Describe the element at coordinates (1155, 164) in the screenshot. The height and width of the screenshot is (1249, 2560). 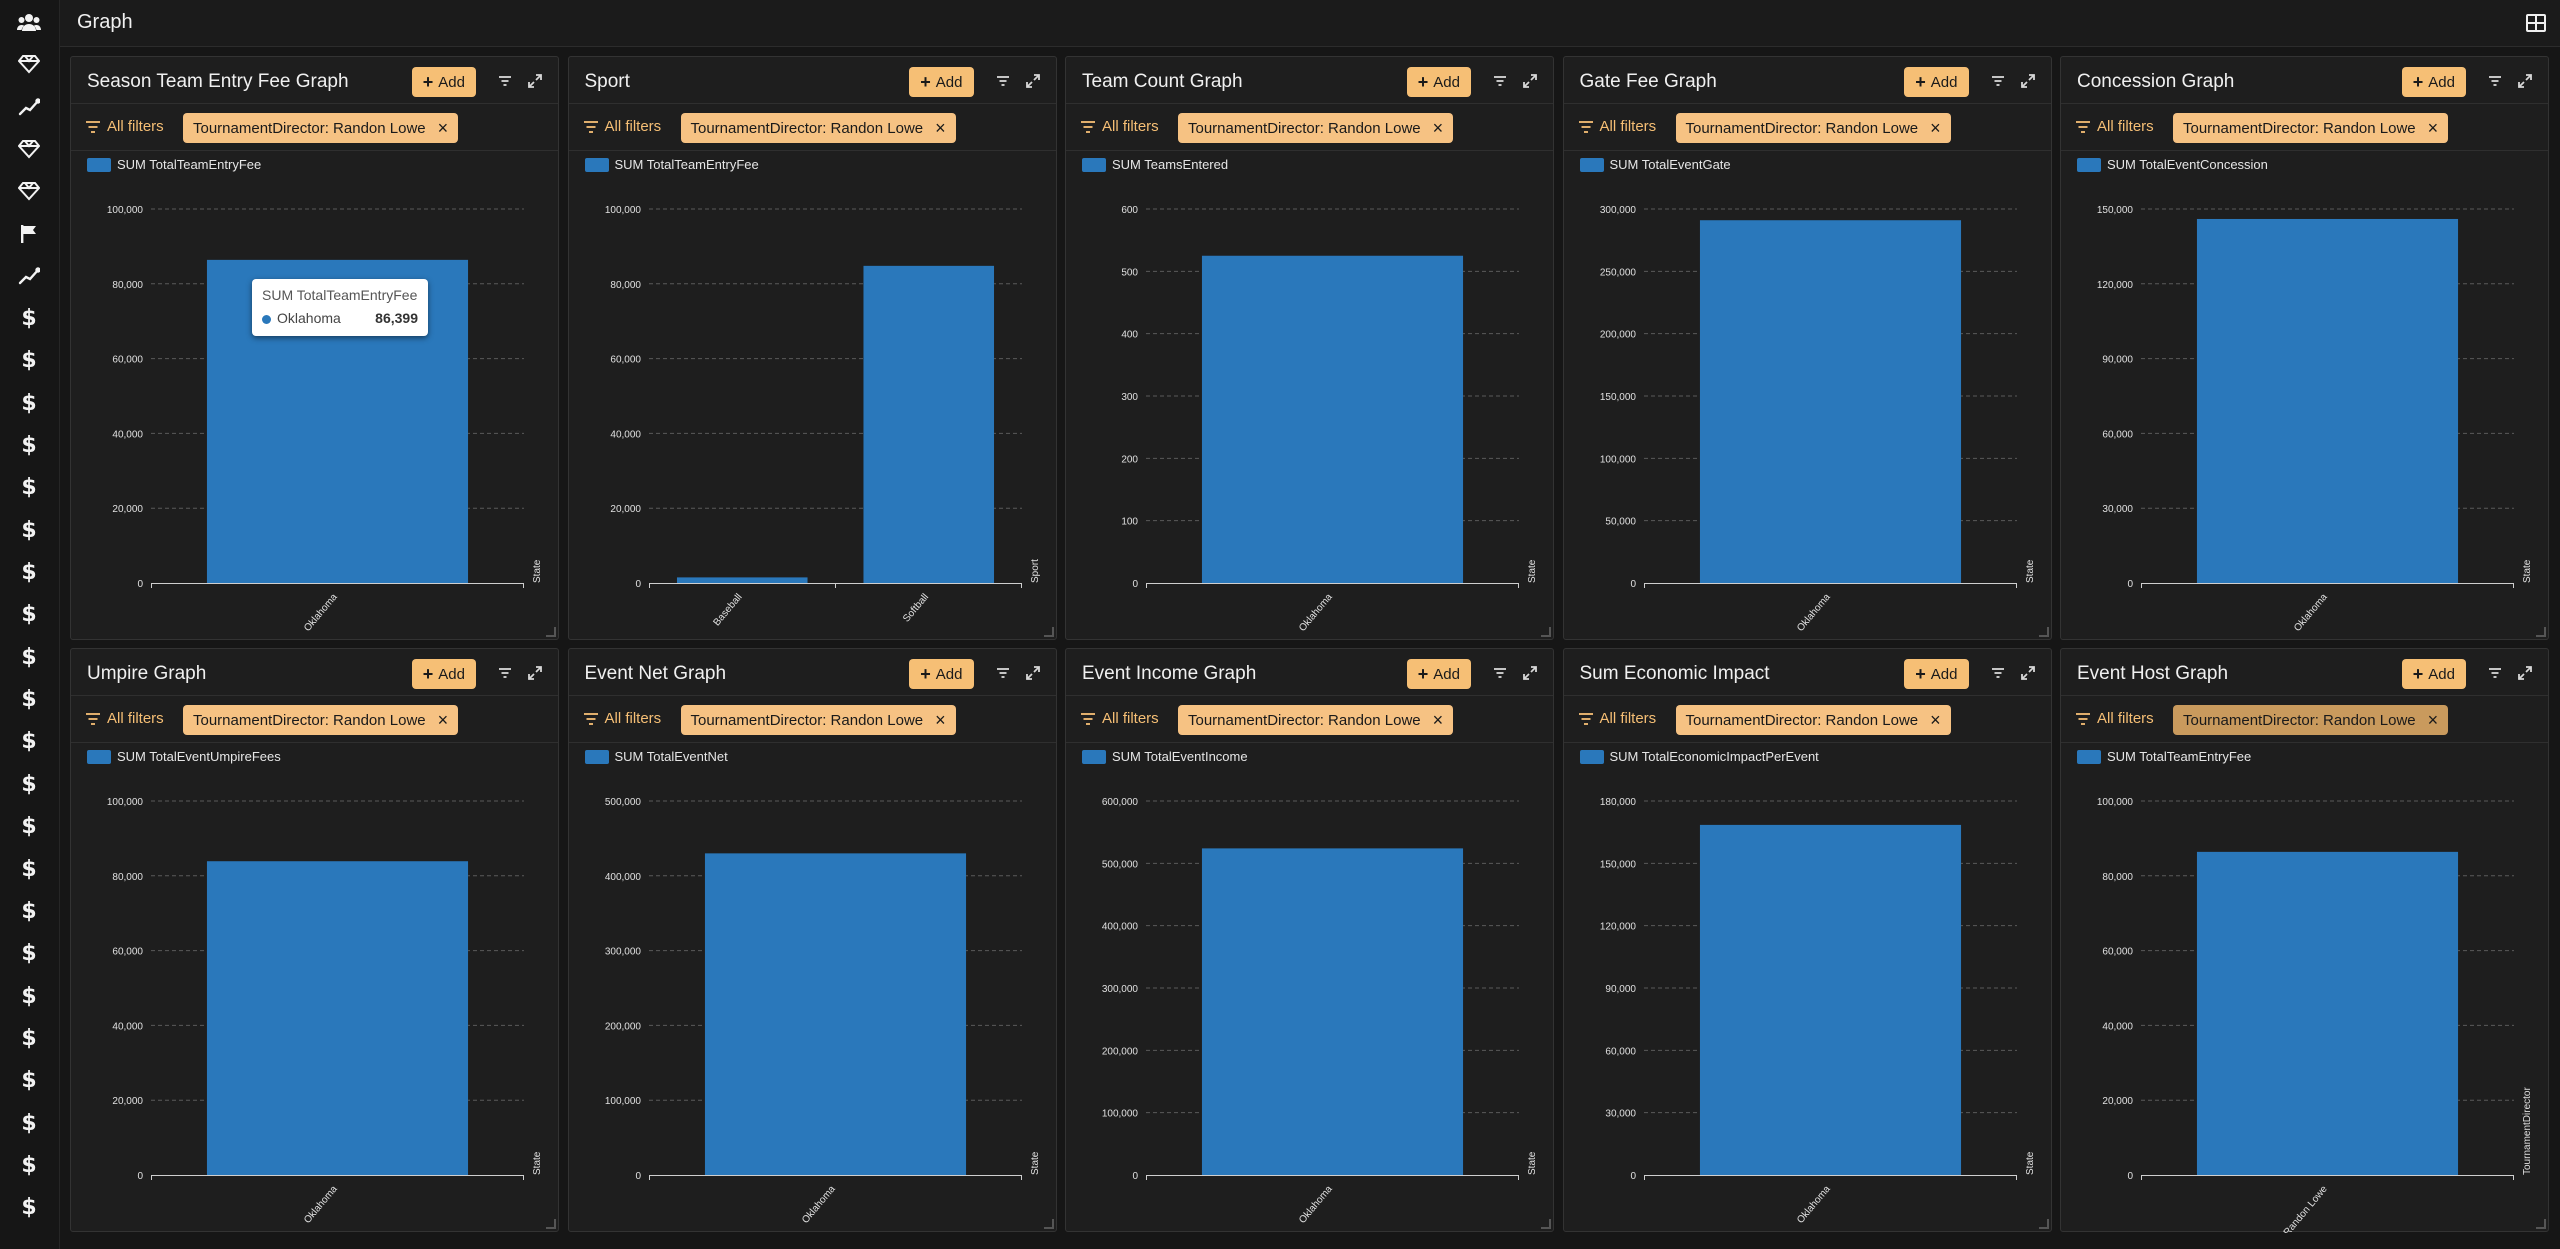
I see `legend-item: SUM TeamsEntered` at that location.